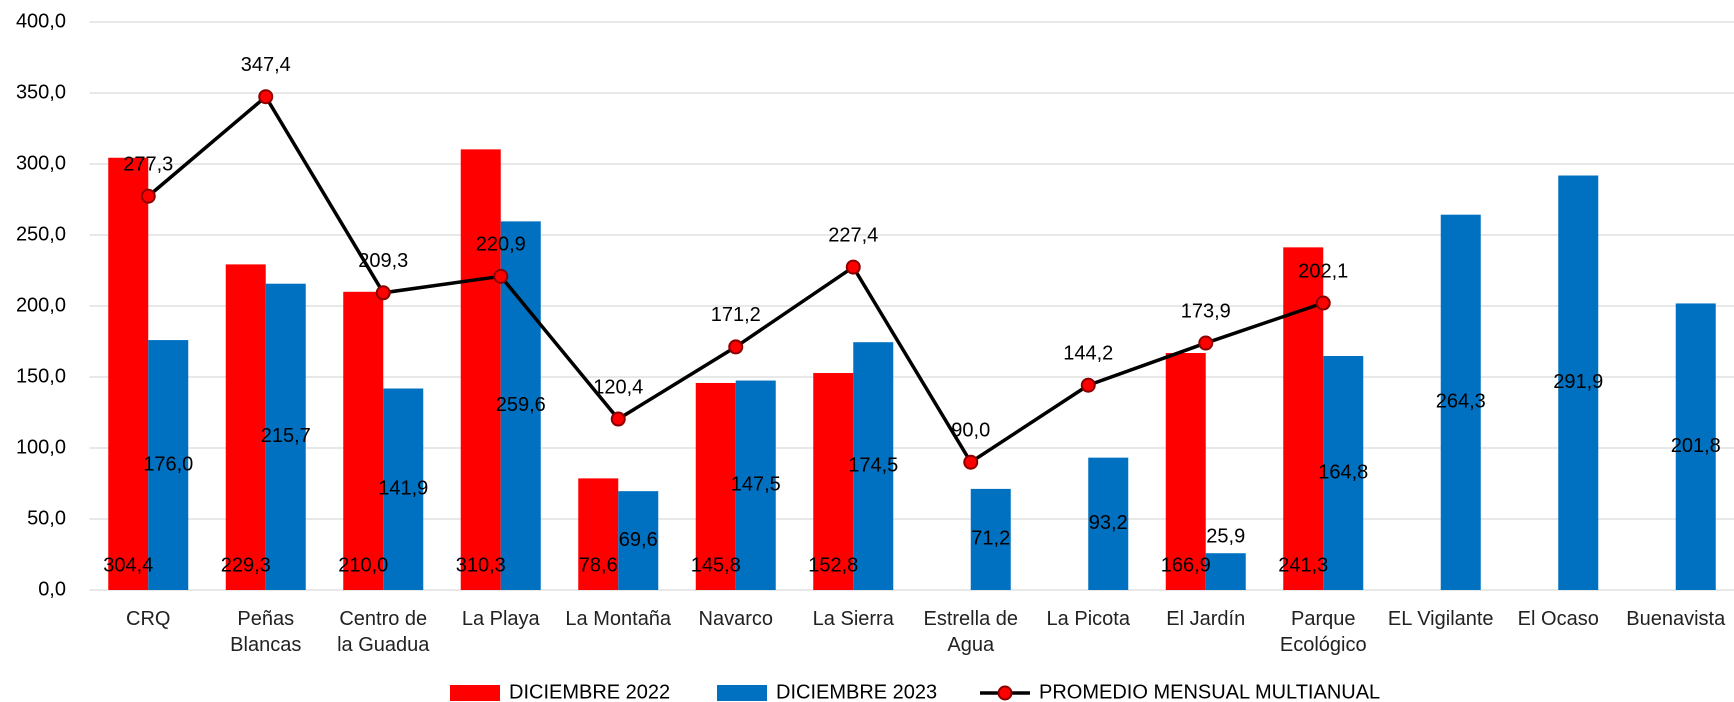 The width and height of the screenshot is (1734, 702). Describe the element at coordinates (1323, 632) in the screenshot. I see `x-tick-label: Parque Ecológico` at that location.